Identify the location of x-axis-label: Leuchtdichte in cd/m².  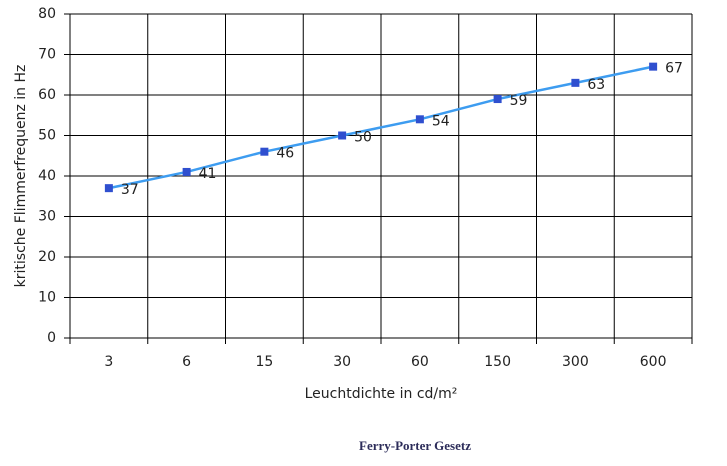
(381, 394).